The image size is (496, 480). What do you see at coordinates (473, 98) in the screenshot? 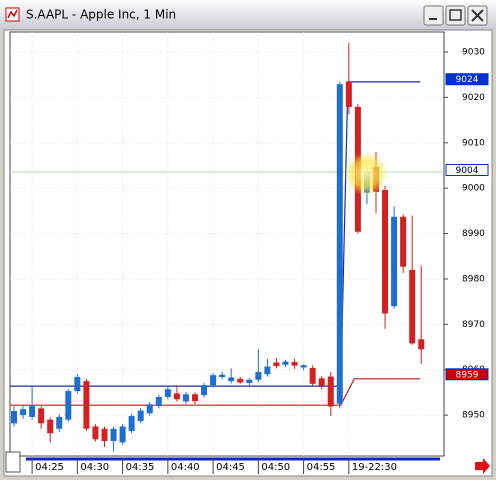
I see `y-tick-label: 9020` at bounding box center [473, 98].